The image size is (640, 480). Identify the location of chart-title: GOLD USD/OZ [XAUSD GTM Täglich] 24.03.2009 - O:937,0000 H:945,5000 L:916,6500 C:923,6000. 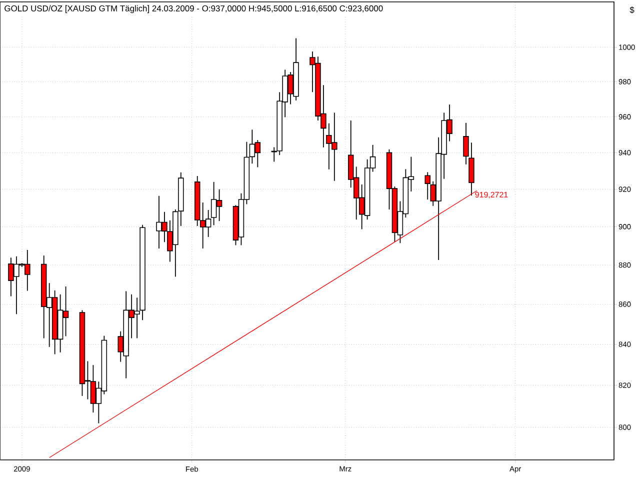
(193, 9).